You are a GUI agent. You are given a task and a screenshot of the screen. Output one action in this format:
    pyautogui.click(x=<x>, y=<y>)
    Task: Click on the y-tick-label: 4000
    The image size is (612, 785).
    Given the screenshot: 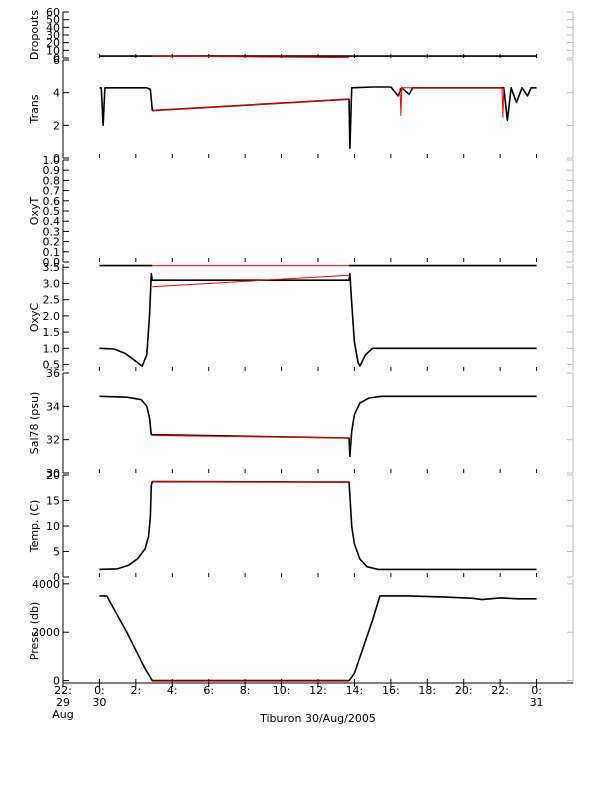 What is the action you would take?
    pyautogui.click(x=46, y=584)
    